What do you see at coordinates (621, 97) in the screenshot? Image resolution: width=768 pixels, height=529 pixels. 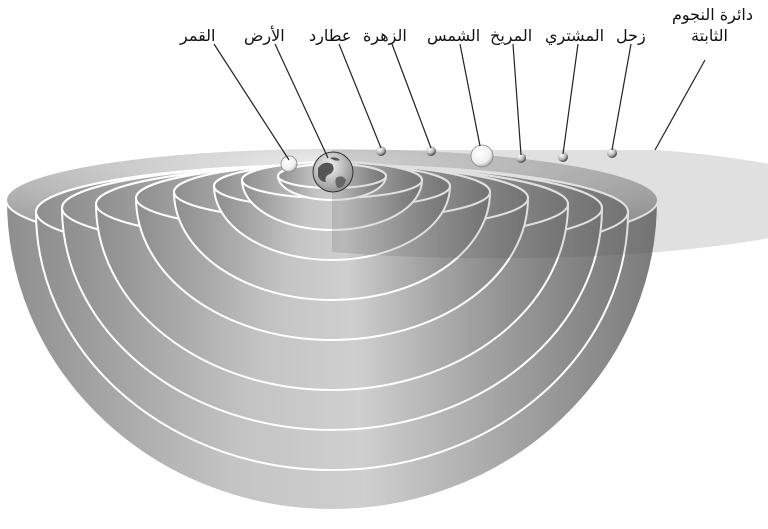 I see `saturn-leader` at bounding box center [621, 97].